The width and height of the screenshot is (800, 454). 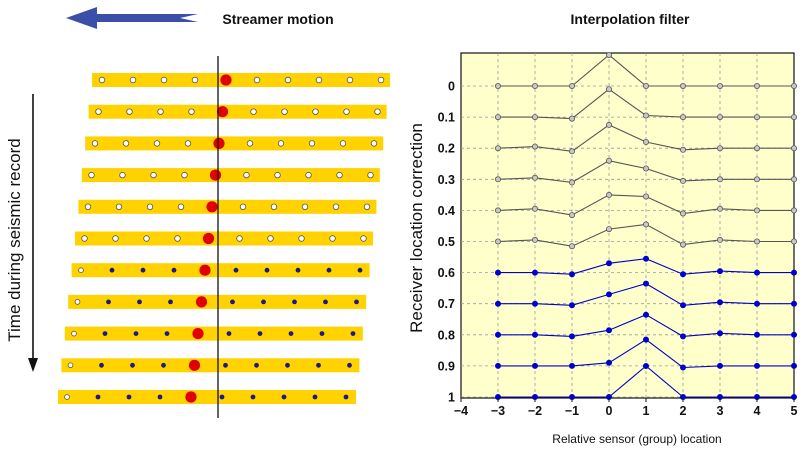 I want to click on x-tick-label: −2, so click(x=535, y=411).